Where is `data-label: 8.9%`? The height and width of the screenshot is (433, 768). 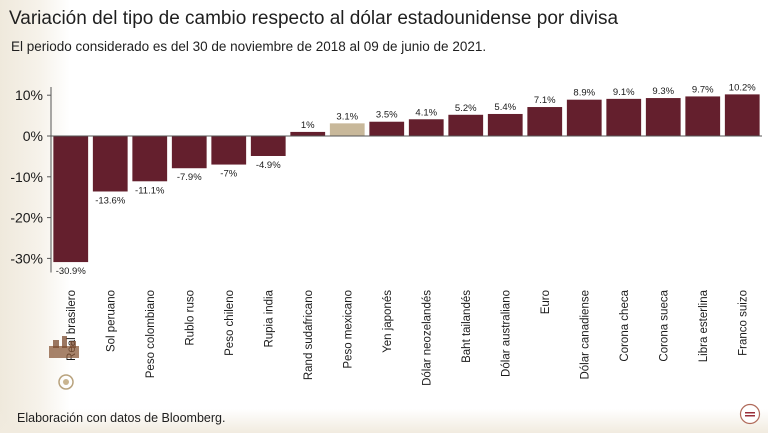
data-label: 8.9% is located at coordinates (584, 93).